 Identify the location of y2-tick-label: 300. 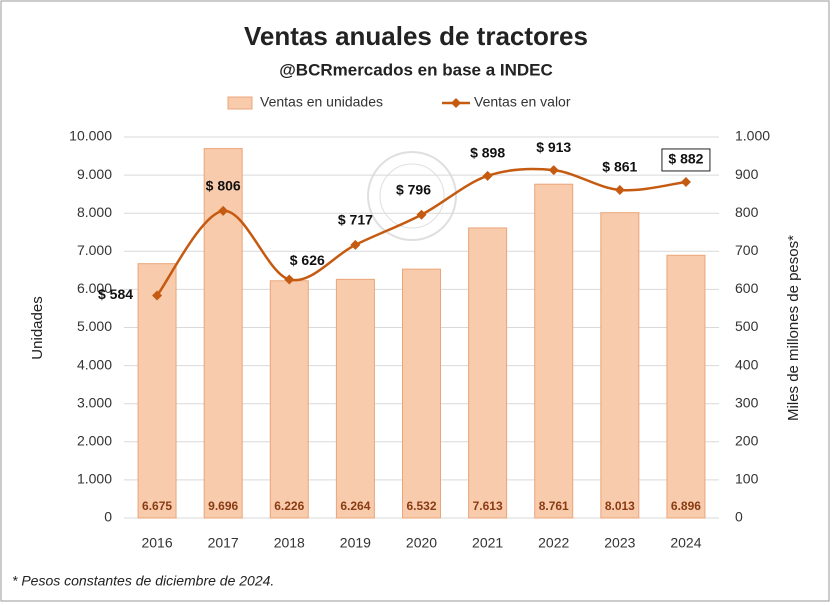
(747, 402).